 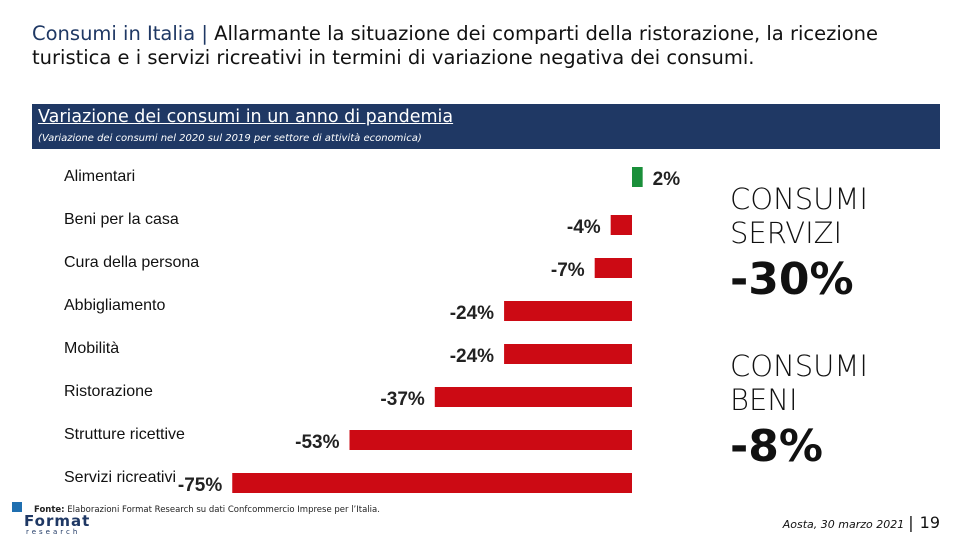 I want to click on kpi-services-label-line1: CONSUMI, so click(x=799, y=199).